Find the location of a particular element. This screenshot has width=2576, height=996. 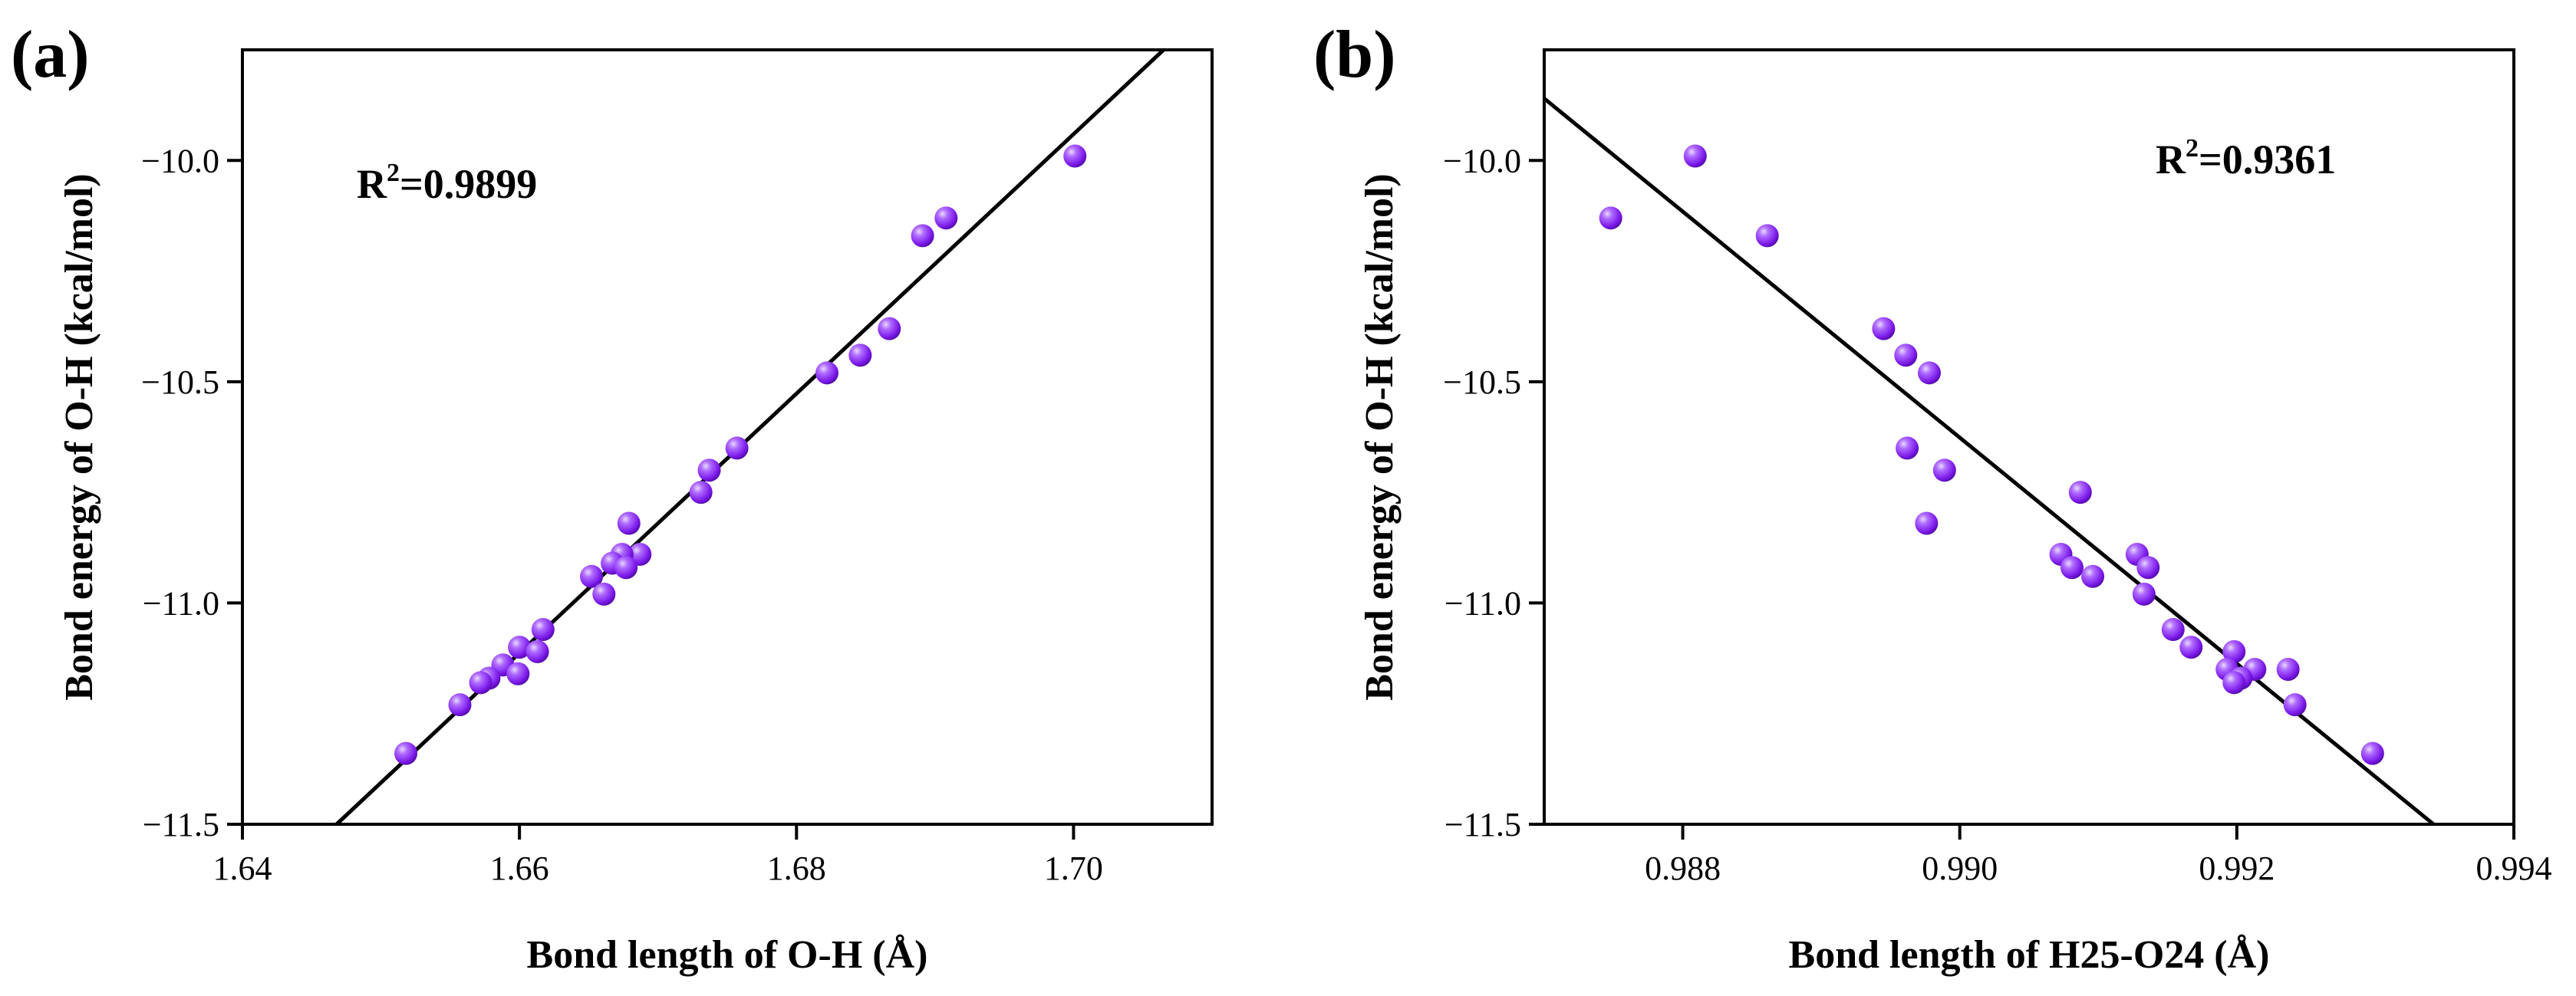

x-tick-label: 1.70 is located at coordinates (1073, 868).